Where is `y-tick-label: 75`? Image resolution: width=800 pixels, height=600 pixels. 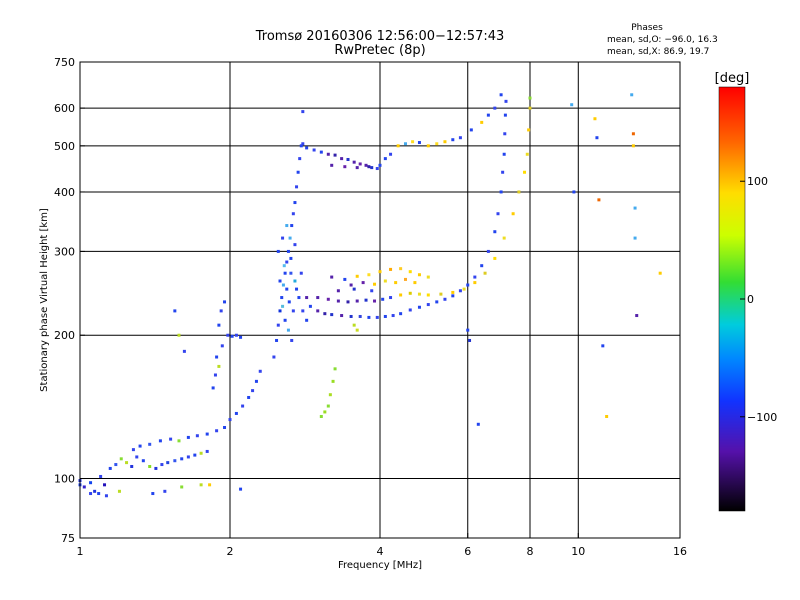 y-tick-label: 75 is located at coordinates (68, 538).